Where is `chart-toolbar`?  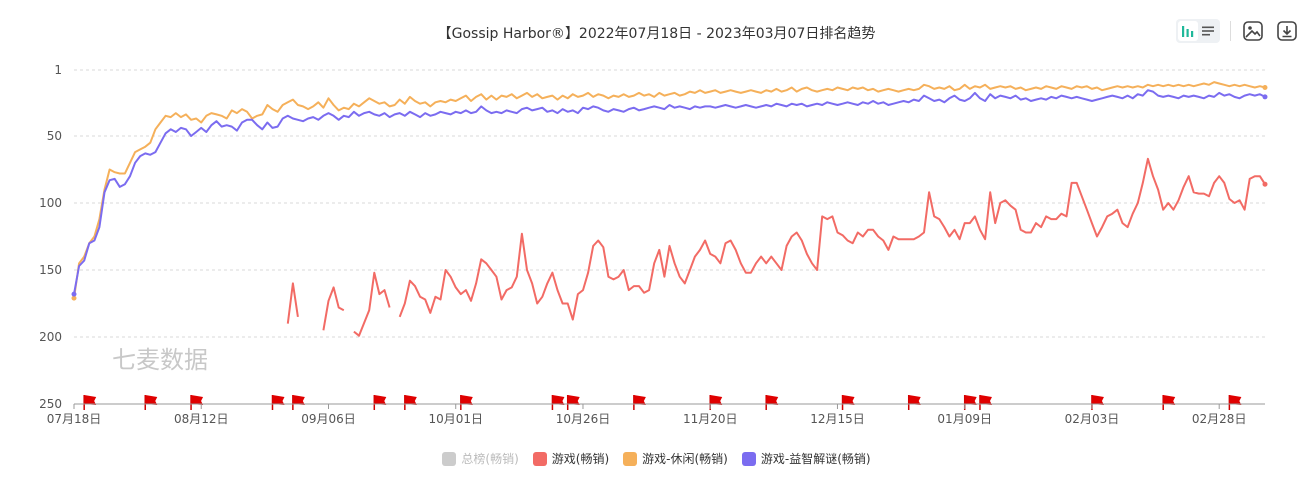 chart-toolbar is located at coordinates (1237, 31).